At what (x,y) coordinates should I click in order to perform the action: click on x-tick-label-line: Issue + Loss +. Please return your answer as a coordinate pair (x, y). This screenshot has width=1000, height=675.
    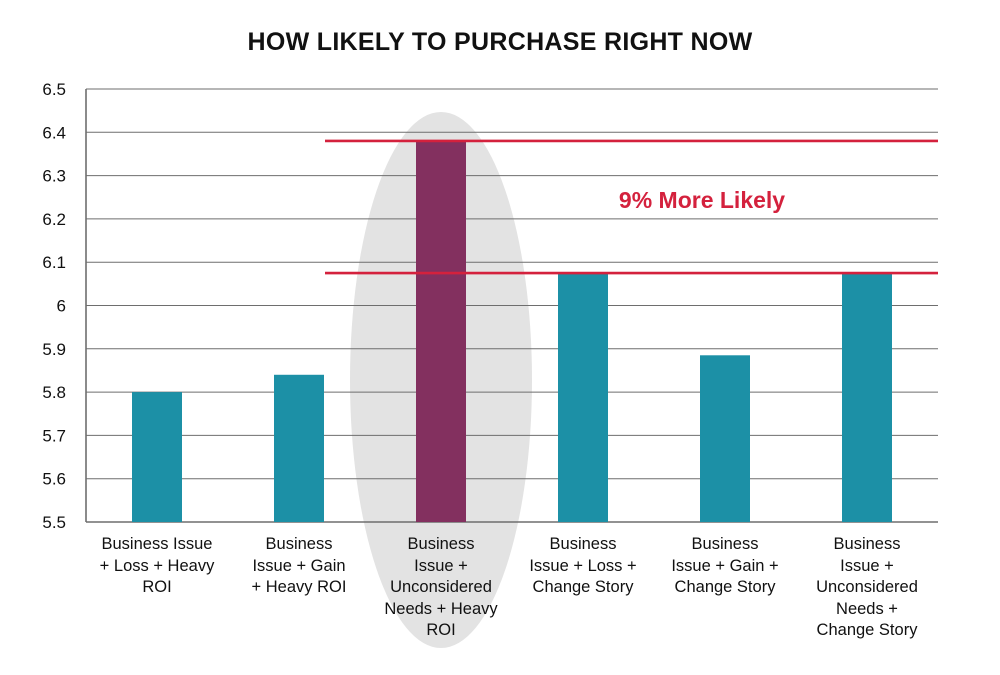
    Looking at the image, I should click on (583, 565).